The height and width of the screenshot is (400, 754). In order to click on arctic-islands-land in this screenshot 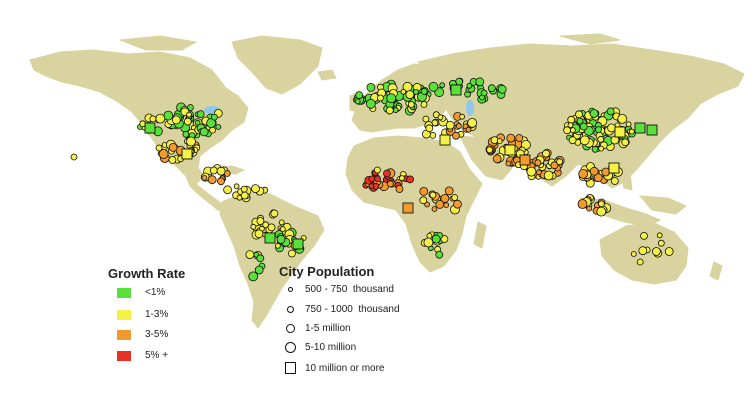, I will do `click(158, 43)`.